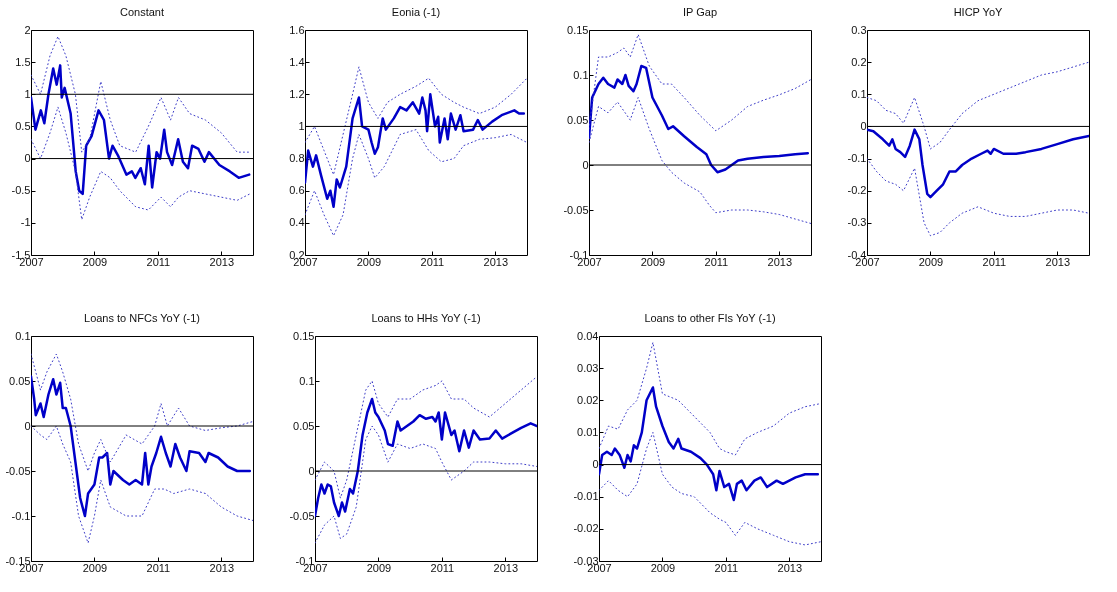  Describe the element at coordinates (142, 318) in the screenshot. I see `chart-title: Loans to NFCs YoY (-1)` at that location.